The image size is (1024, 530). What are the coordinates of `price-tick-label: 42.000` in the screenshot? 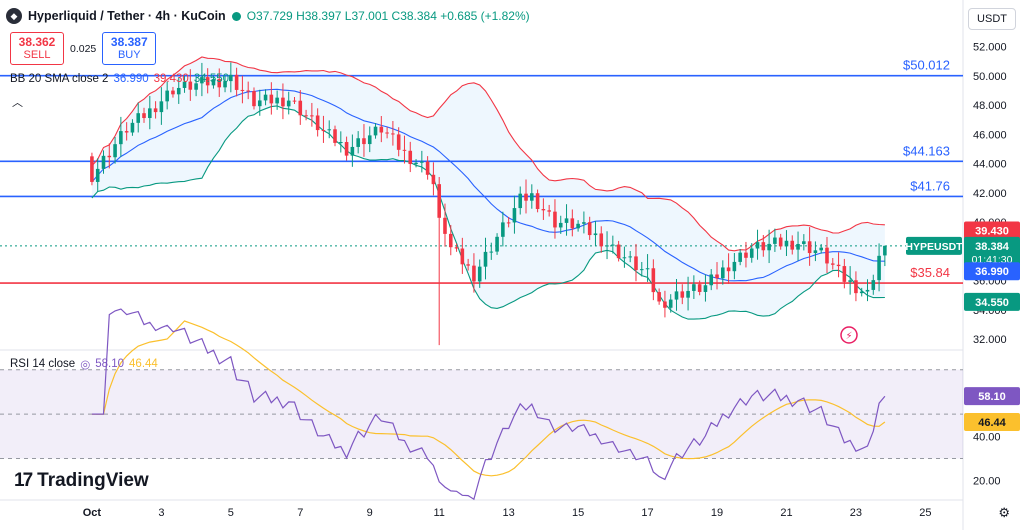 It's located at (990, 194).